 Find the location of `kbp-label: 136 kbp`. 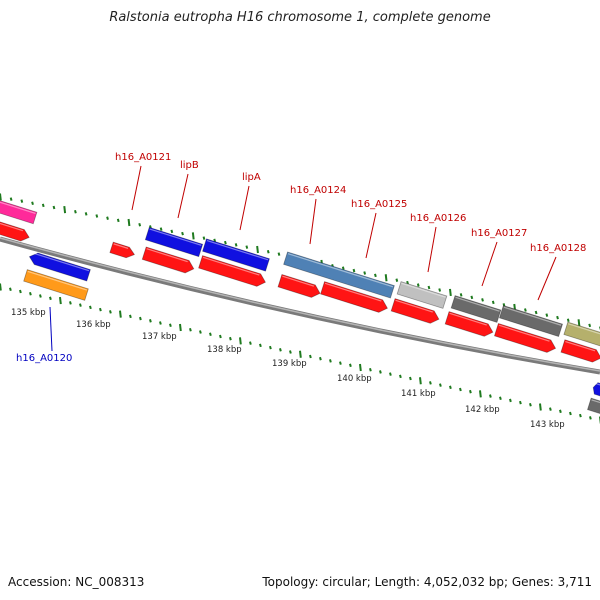

kbp-label: 136 kbp is located at coordinates (93, 325).